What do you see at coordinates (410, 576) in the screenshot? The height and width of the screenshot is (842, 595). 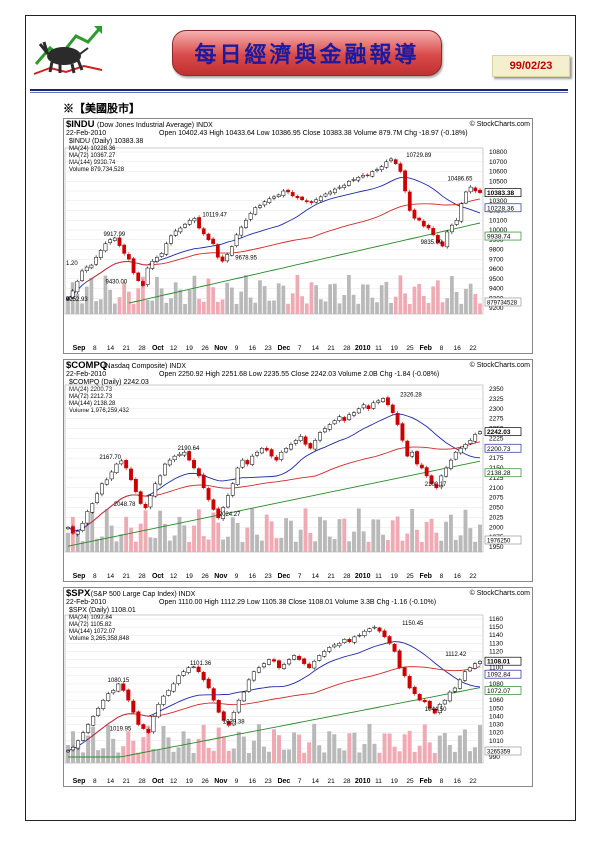 I see `x-tick-label: 25` at bounding box center [410, 576].